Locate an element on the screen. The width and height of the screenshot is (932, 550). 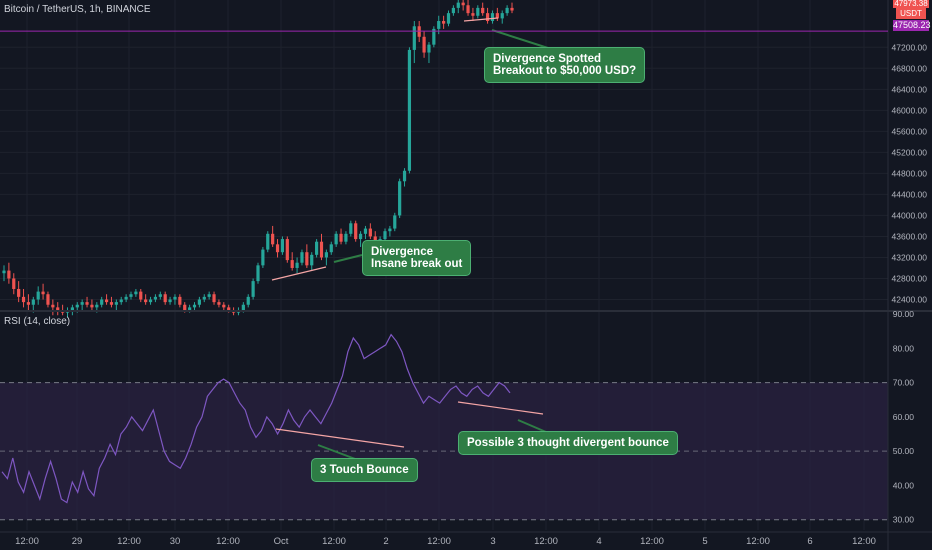
rsi-tick-label: 80.00 is located at coordinates (904, 348).